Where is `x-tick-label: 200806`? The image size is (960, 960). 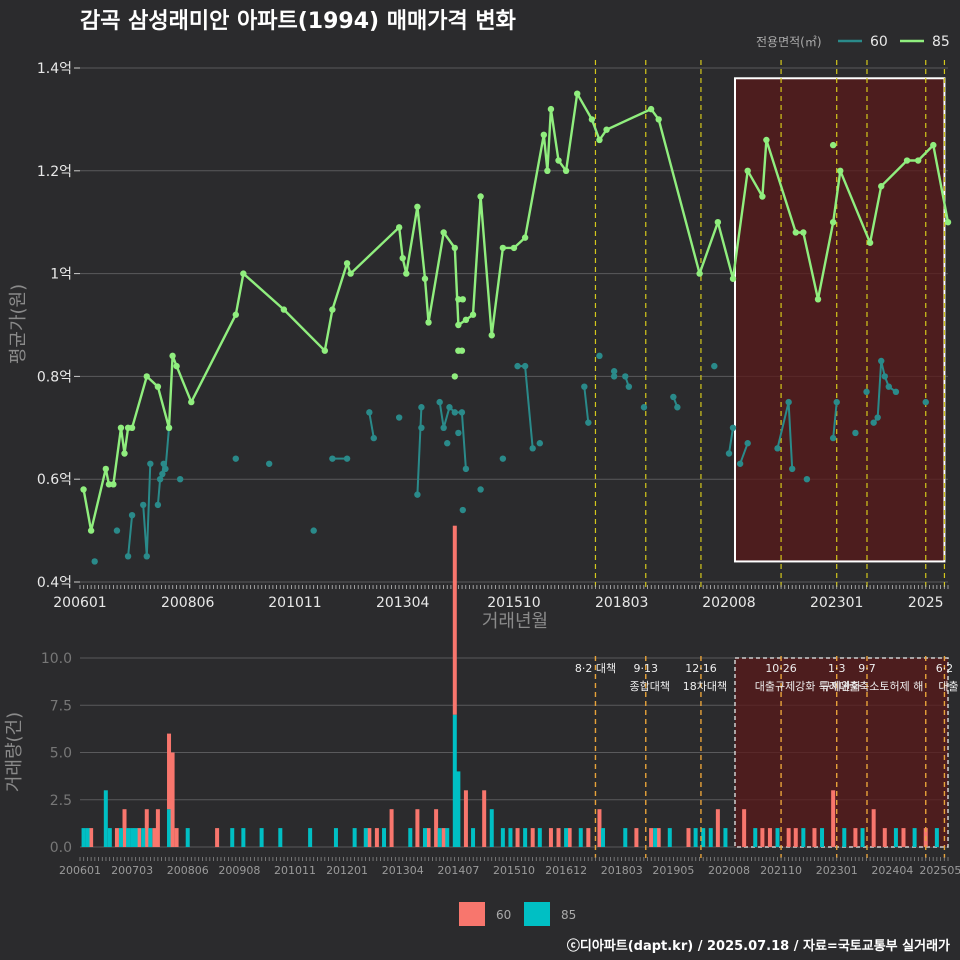
x-tick-label: 200806 is located at coordinates (188, 603).